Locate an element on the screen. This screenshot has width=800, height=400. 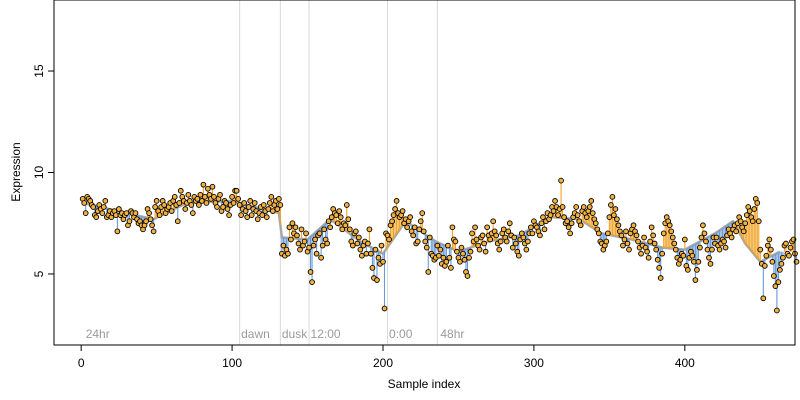
x-tick-label: 0 is located at coordinates (81, 363).